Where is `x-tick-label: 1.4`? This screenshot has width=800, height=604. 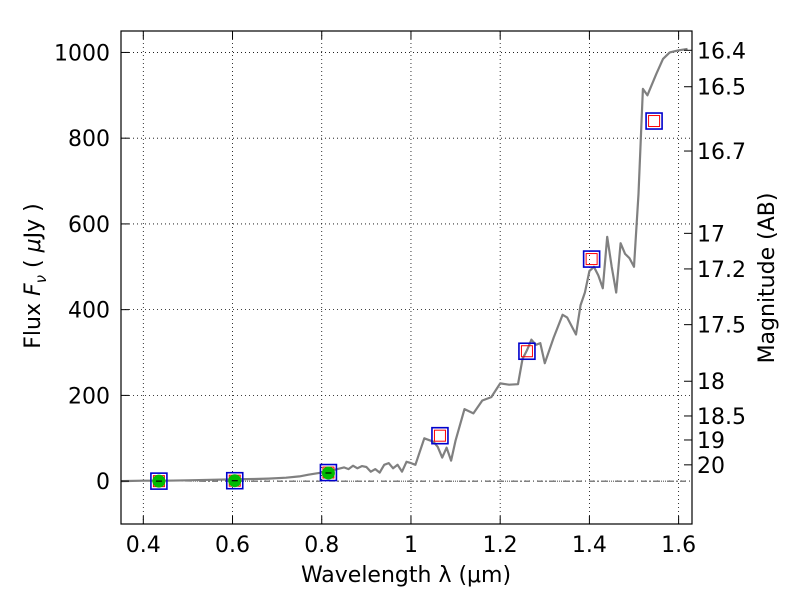 x-tick-label: 1.4 is located at coordinates (589, 545).